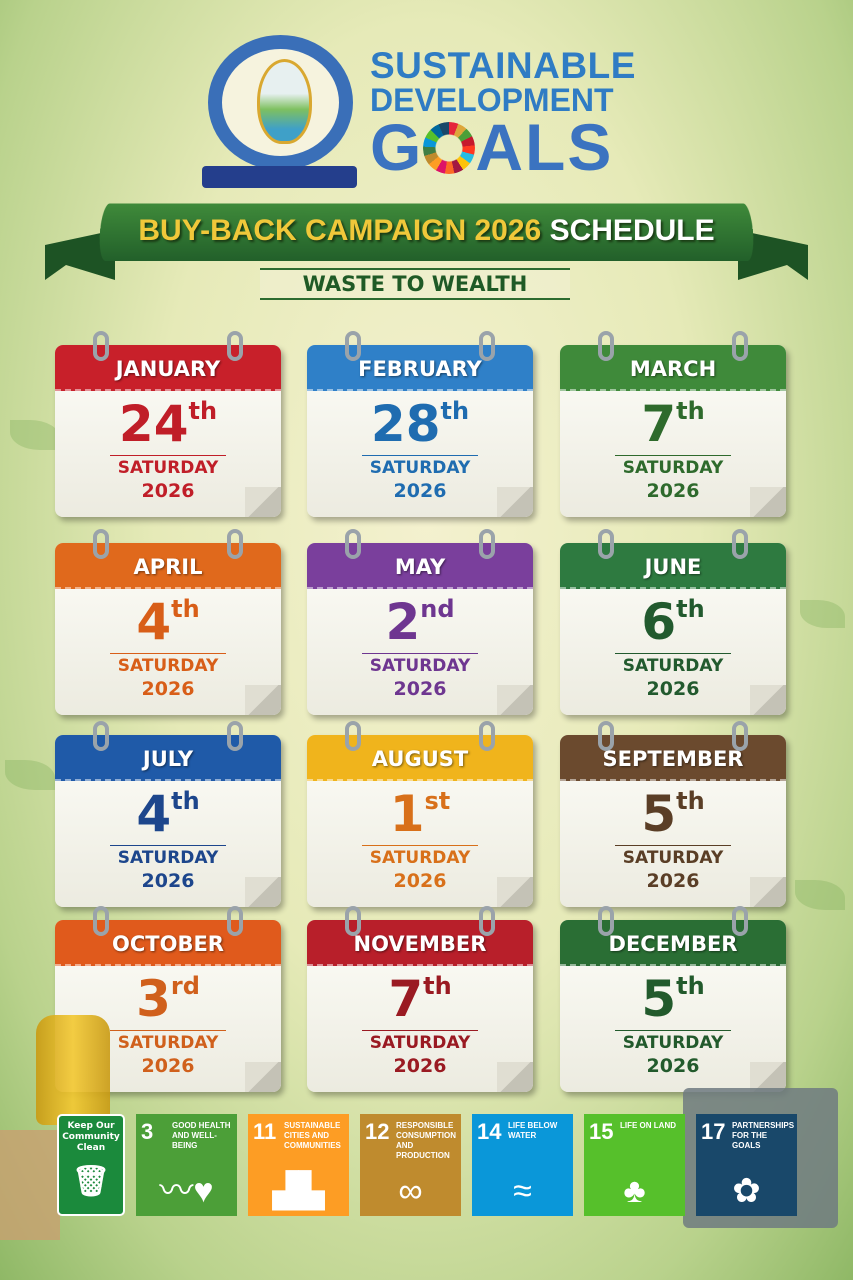 This screenshot has height=1280, width=853. What do you see at coordinates (312, 1135) in the screenshot?
I see `goal-label: SUSTAINABLE CITIES AND COMMUNITIES` at bounding box center [312, 1135].